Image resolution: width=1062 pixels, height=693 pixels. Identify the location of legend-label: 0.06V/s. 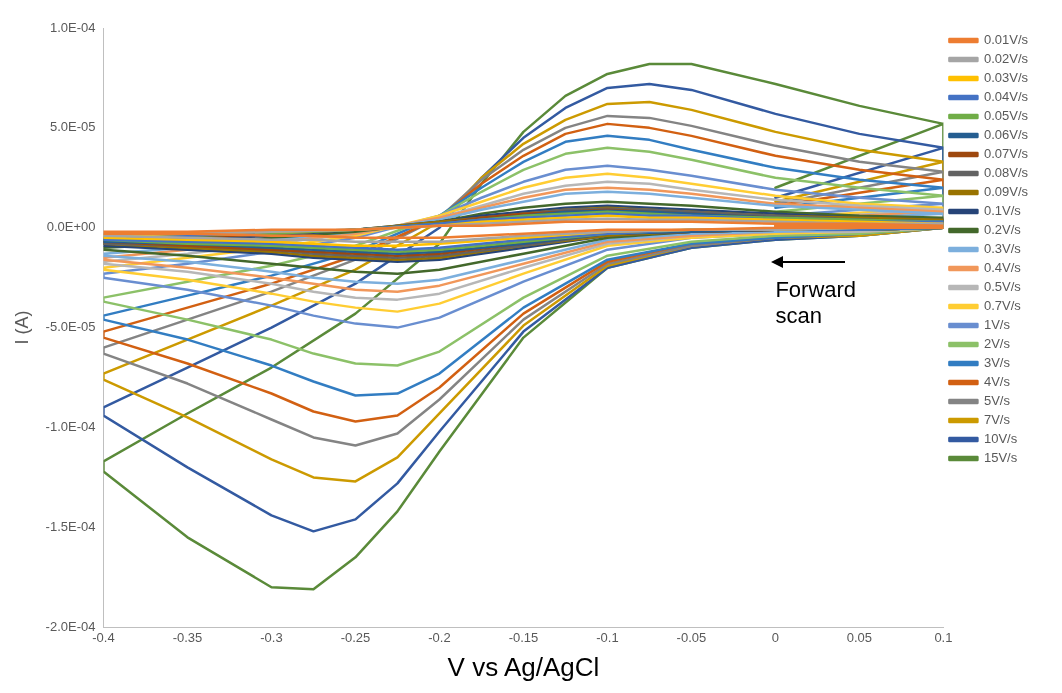
(1006, 135).